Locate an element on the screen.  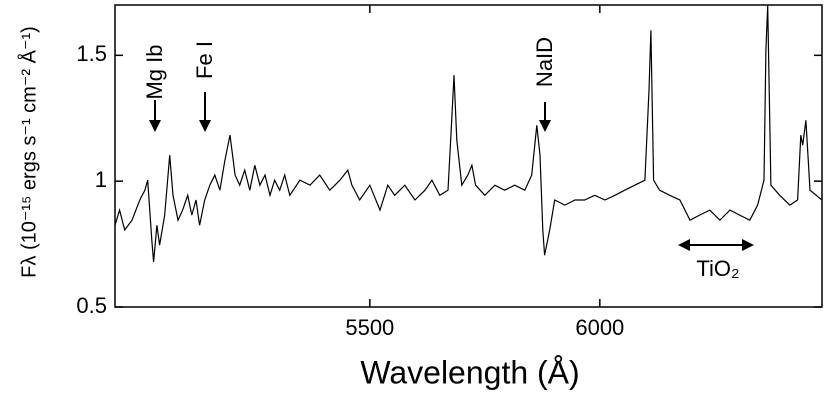
y-tick-label: 0.5 is located at coordinates (91, 305).